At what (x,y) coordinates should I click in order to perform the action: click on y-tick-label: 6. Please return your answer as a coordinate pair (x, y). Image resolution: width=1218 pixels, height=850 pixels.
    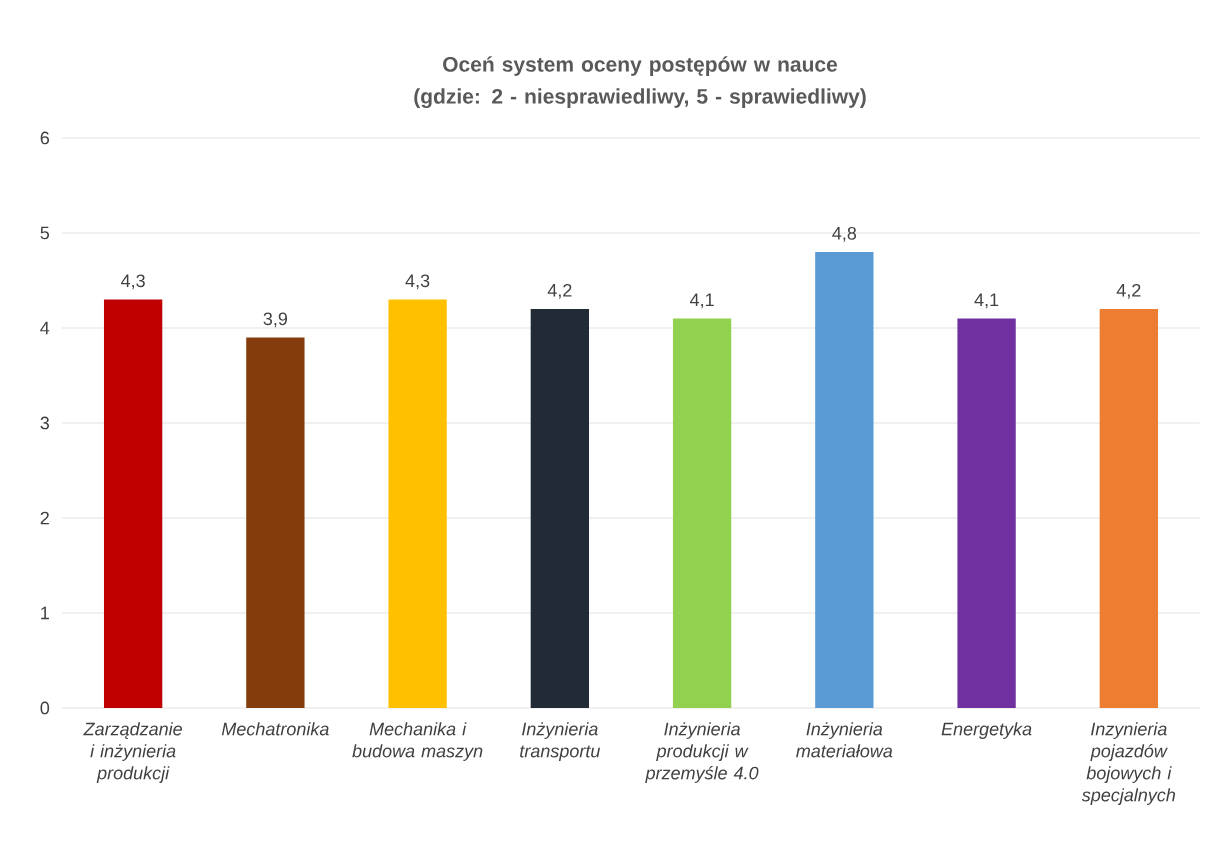
    Looking at the image, I should click on (45, 138).